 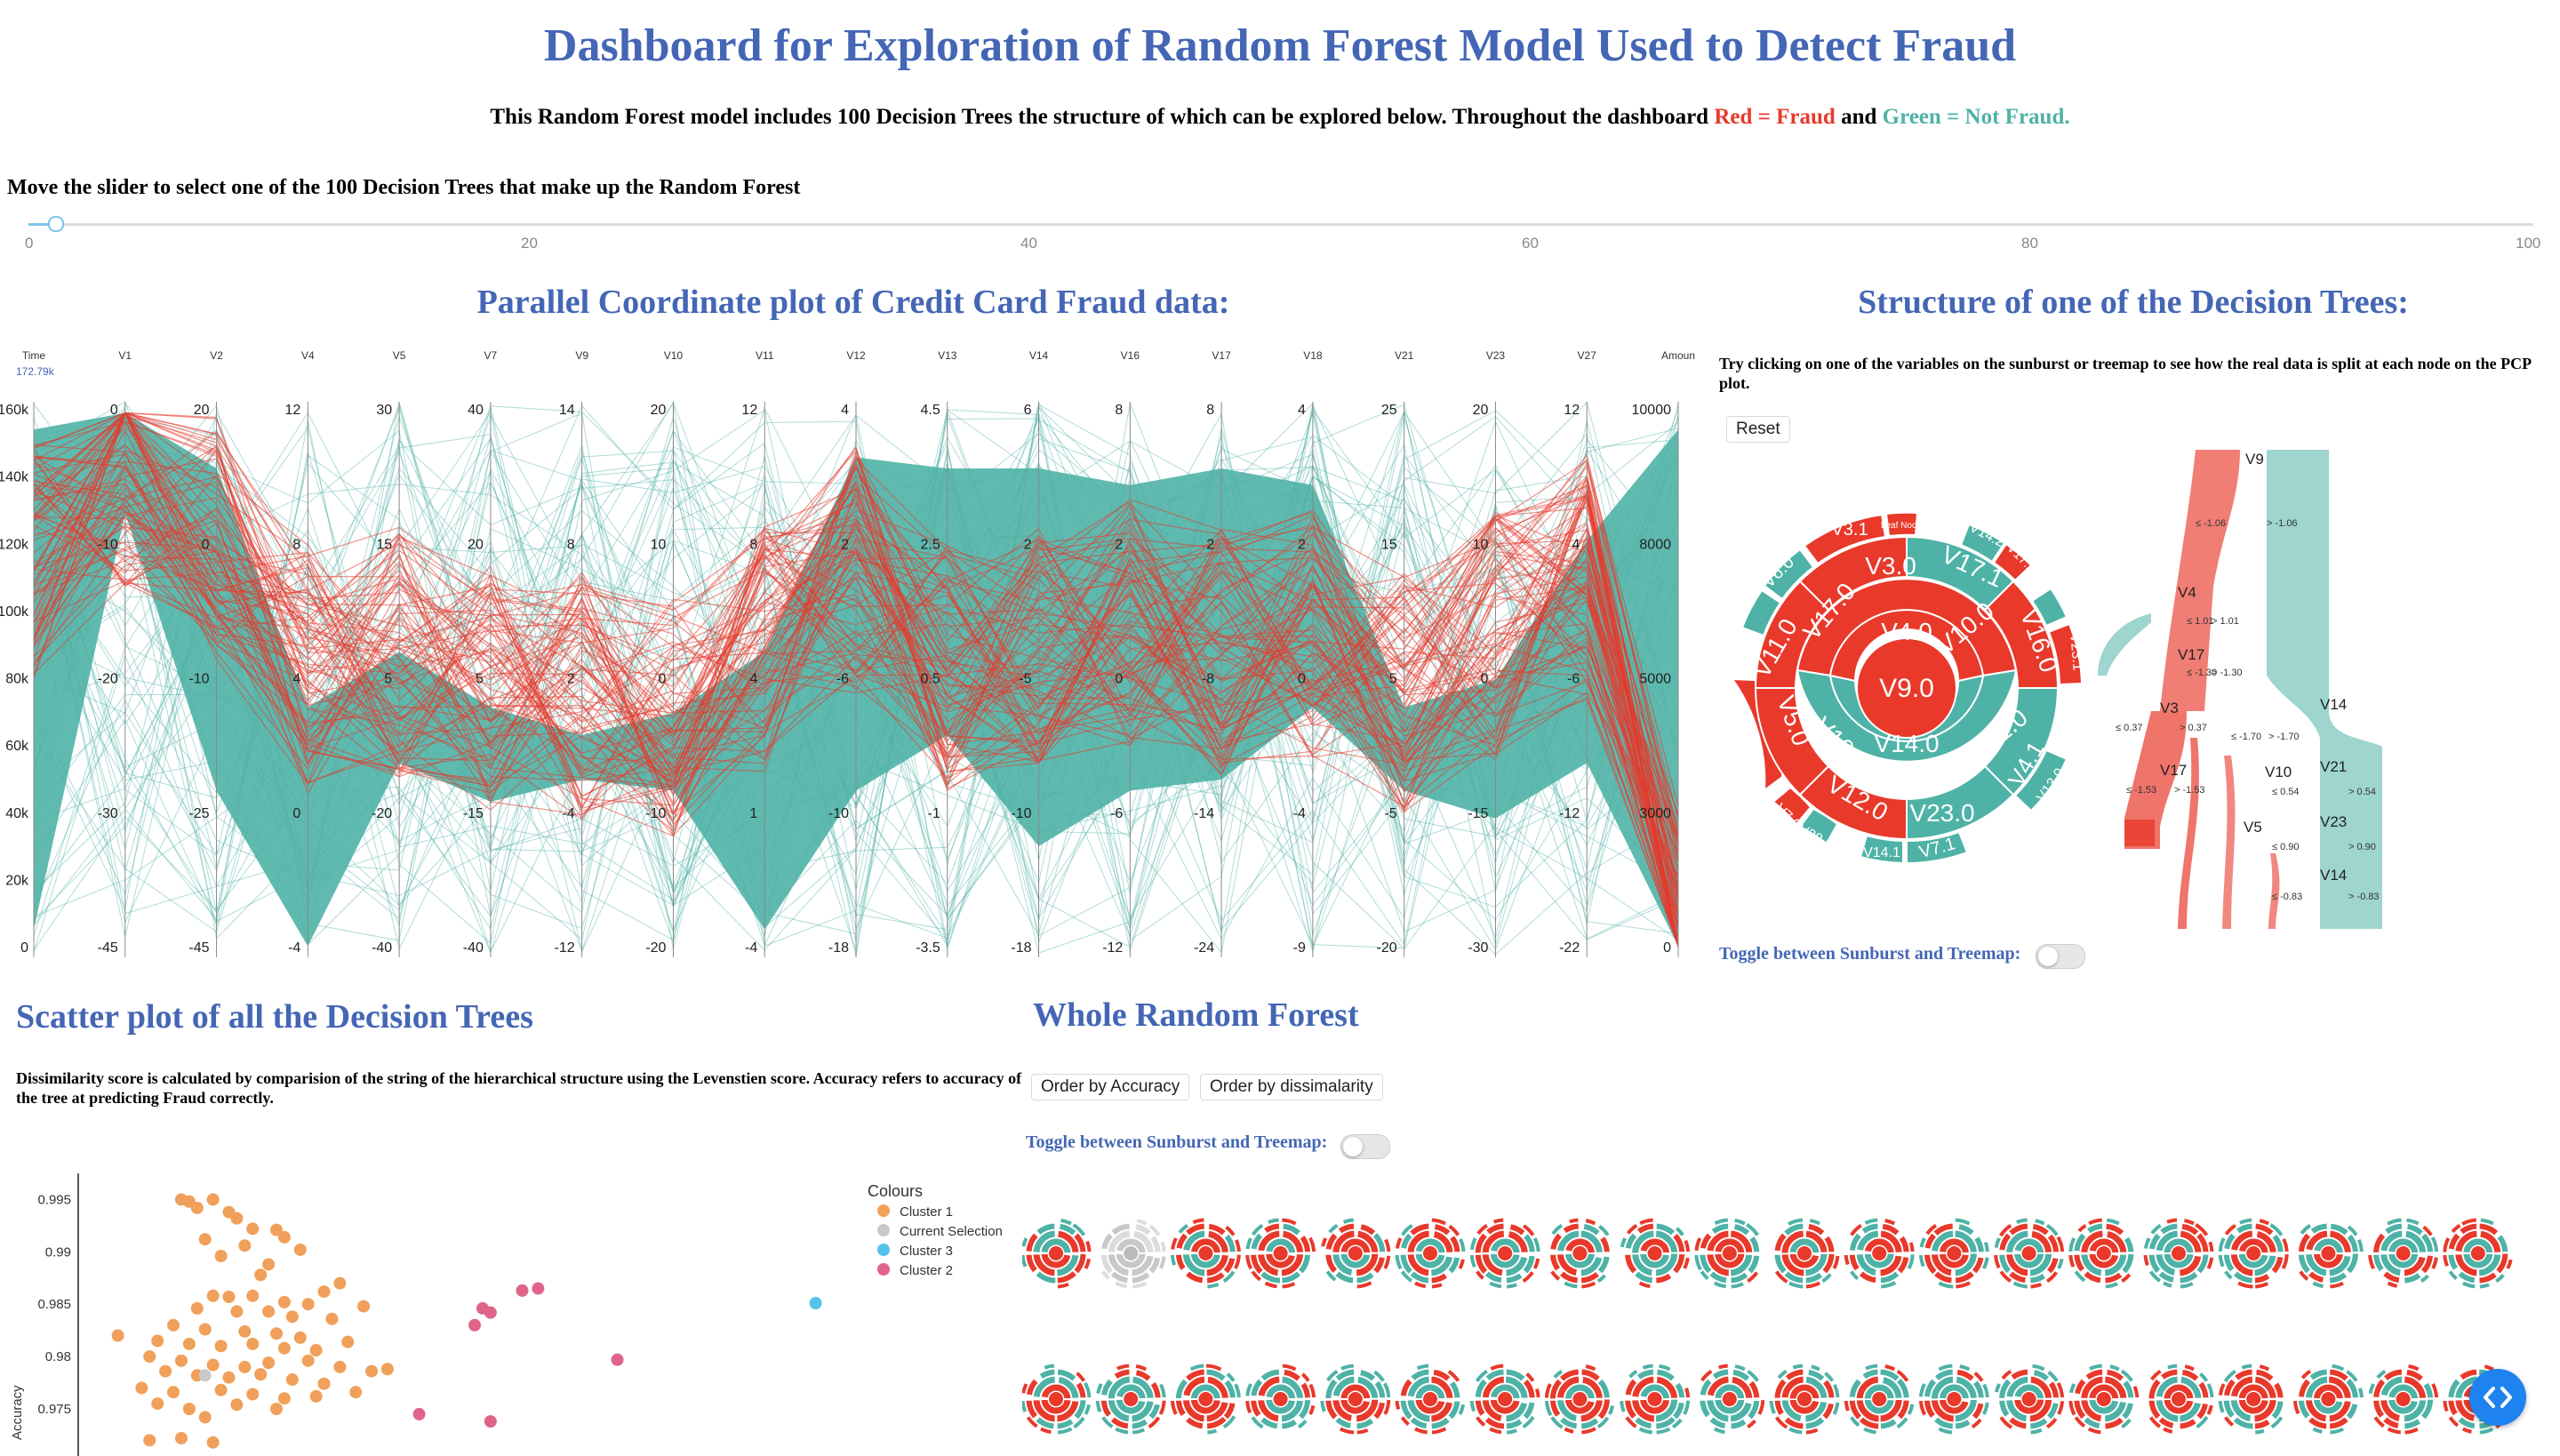 I want to click on sankey-node-label: V3, so click(x=2169, y=708).